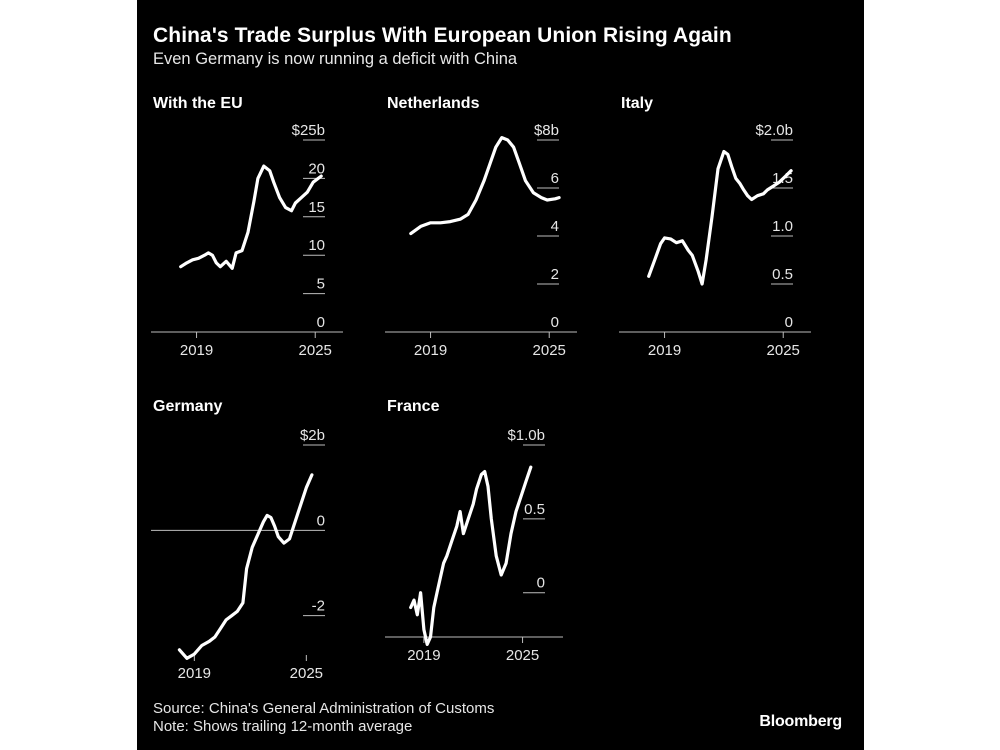 Image resolution: width=1000 pixels, height=750 pixels. What do you see at coordinates (546, 130) in the screenshot?
I see `y-tick-label: $8b` at bounding box center [546, 130].